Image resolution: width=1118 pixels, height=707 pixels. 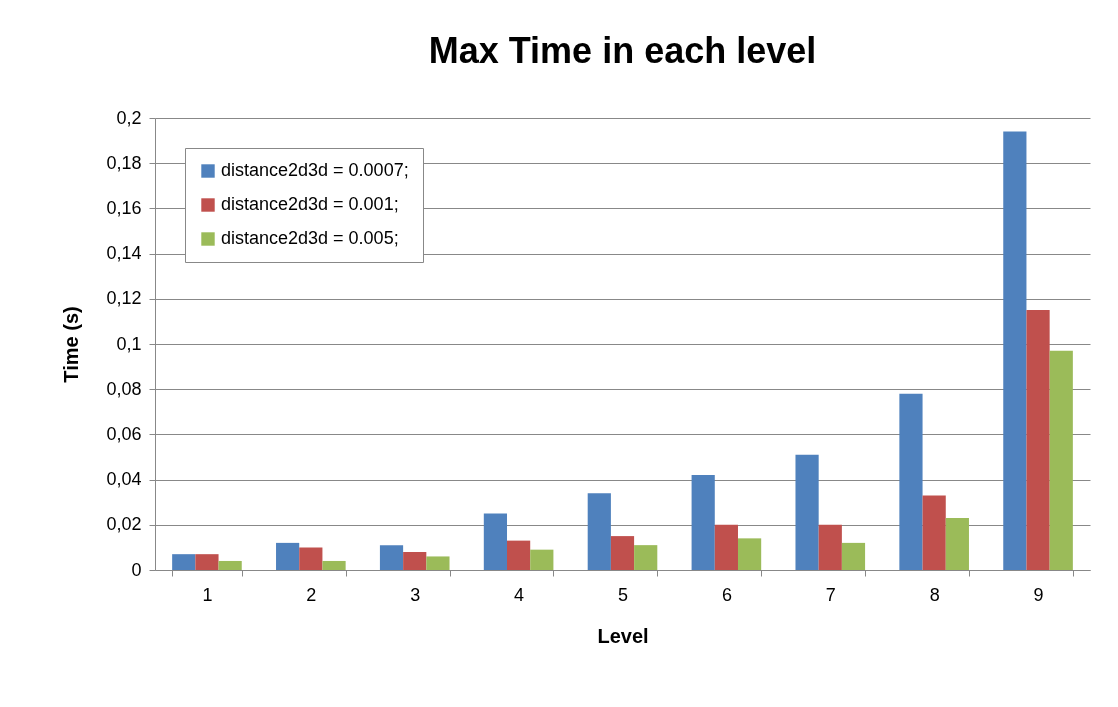 What do you see at coordinates (934, 594) in the screenshot?
I see `x-tick-label: 8` at bounding box center [934, 594].